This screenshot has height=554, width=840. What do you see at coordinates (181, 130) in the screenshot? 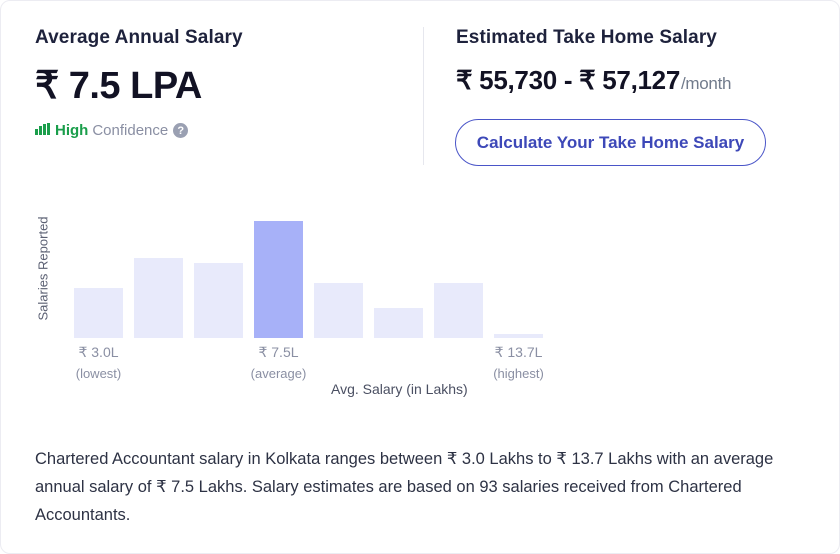
I see `help-icon: ?` at bounding box center [181, 130].